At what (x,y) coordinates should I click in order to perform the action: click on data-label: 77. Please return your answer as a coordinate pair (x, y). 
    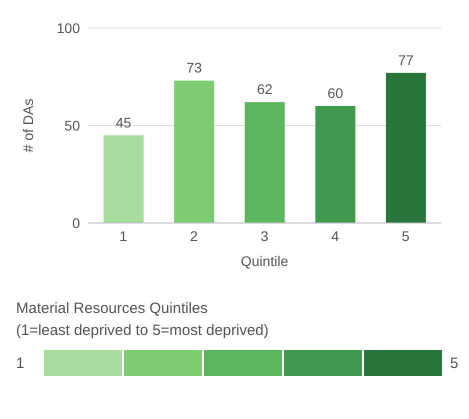
    Looking at the image, I should click on (406, 60).